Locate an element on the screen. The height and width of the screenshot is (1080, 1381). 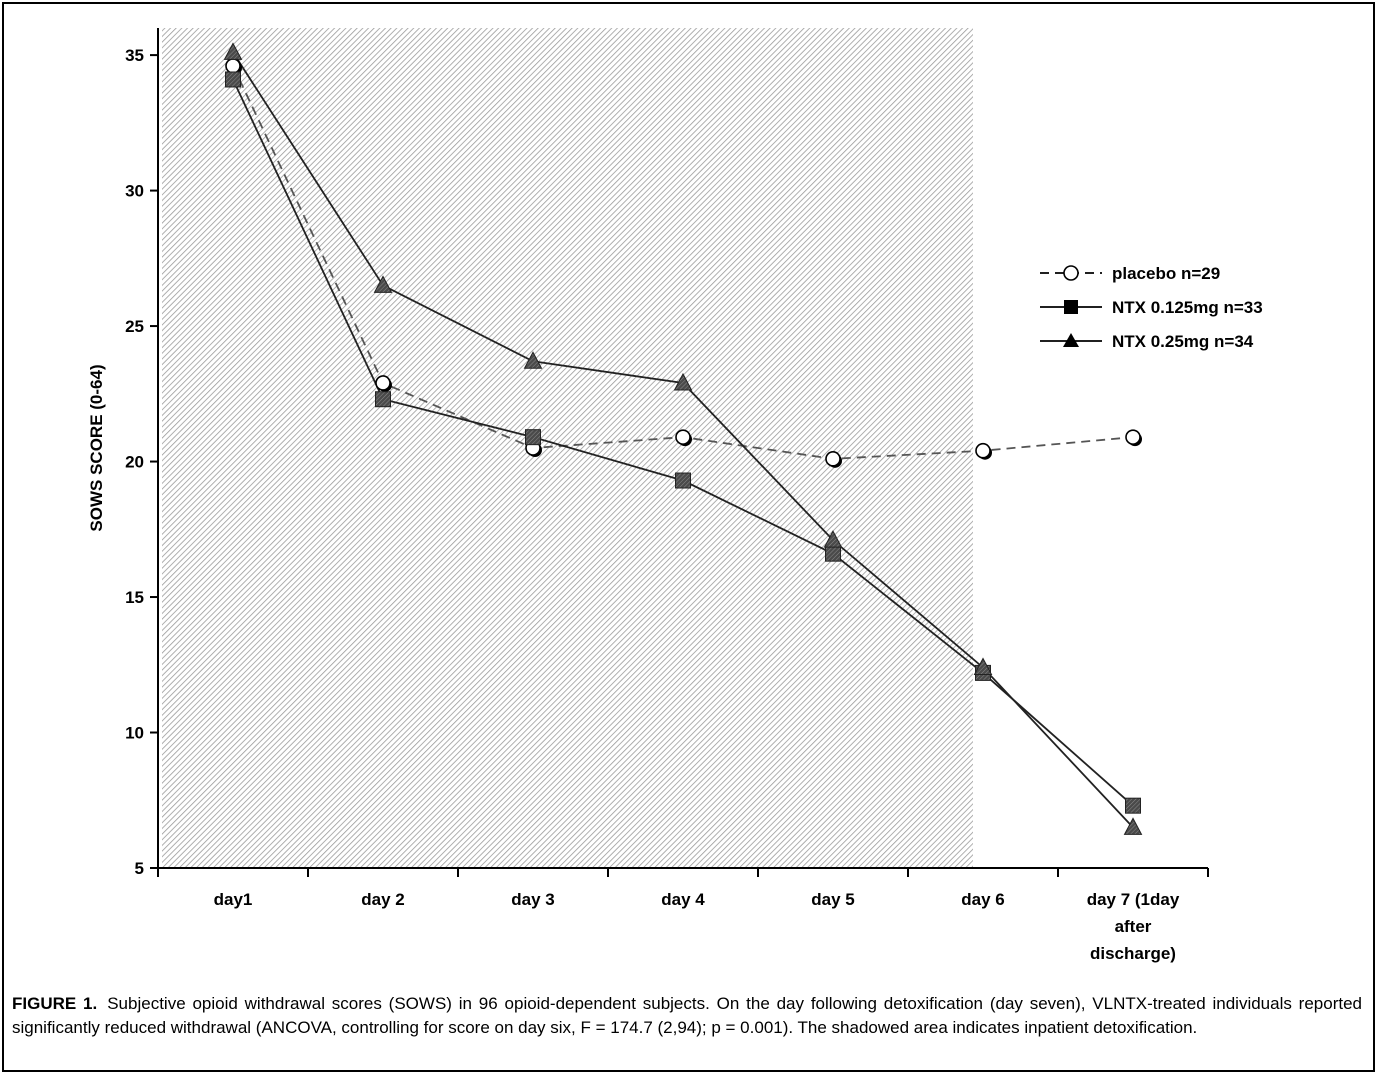
x-tick-label: day 6 is located at coordinates (982, 899).